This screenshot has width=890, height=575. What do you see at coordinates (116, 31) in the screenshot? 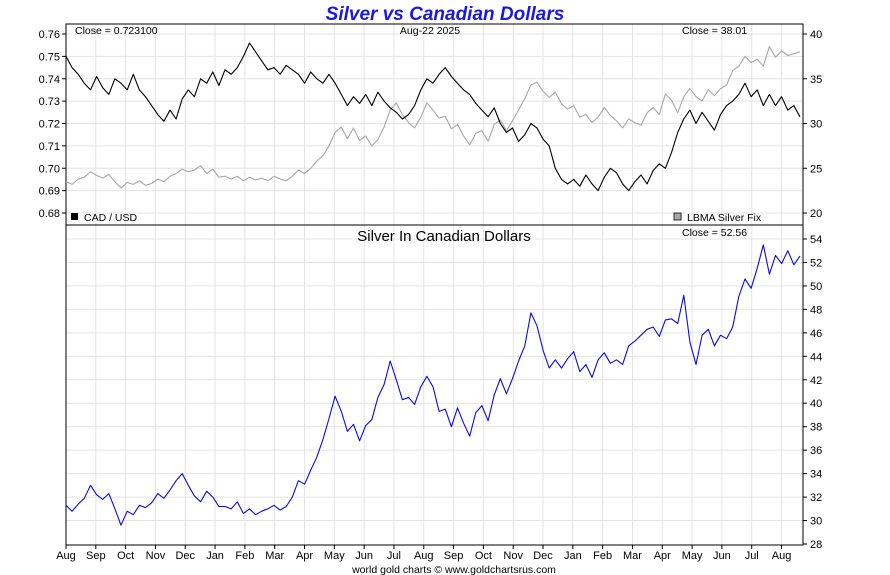
I see `cad-close-label: Close = 0.723100` at bounding box center [116, 31].